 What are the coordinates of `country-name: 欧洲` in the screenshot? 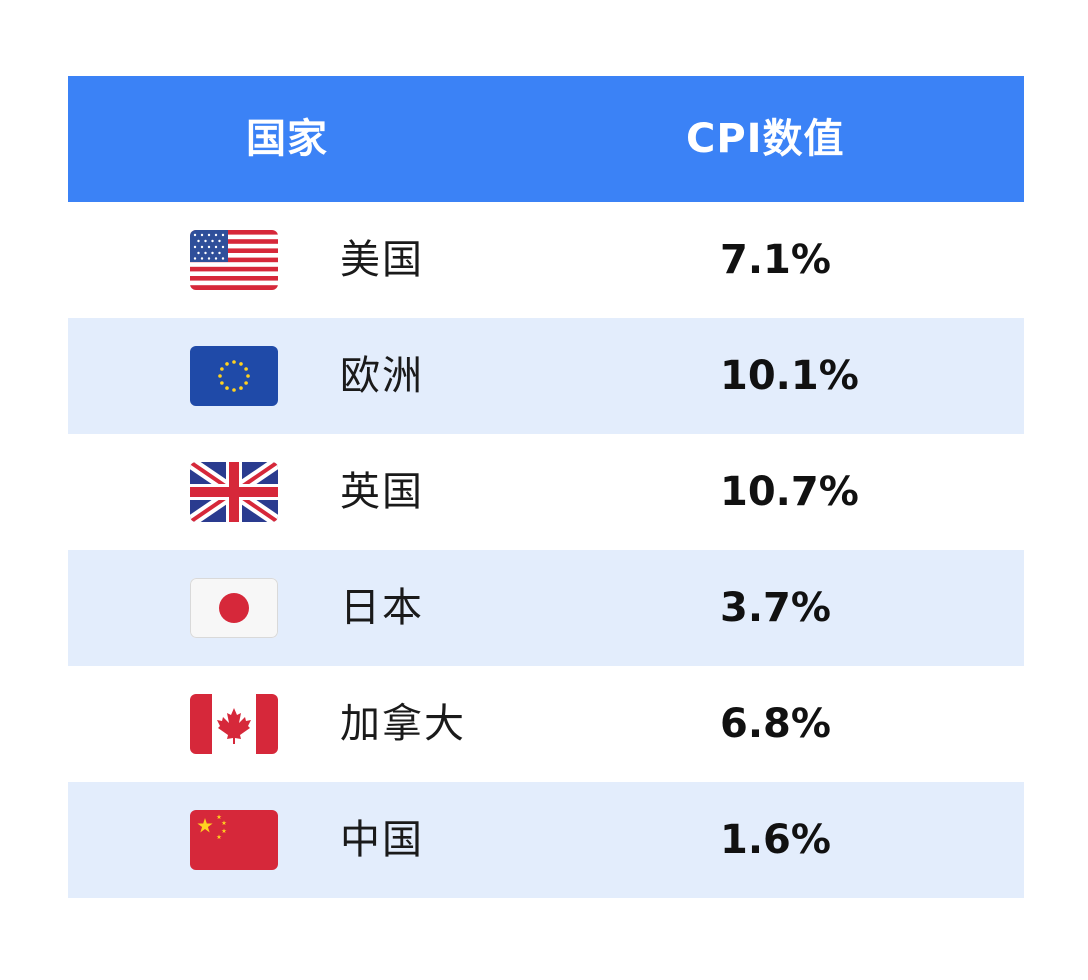 It's located at (382, 376).